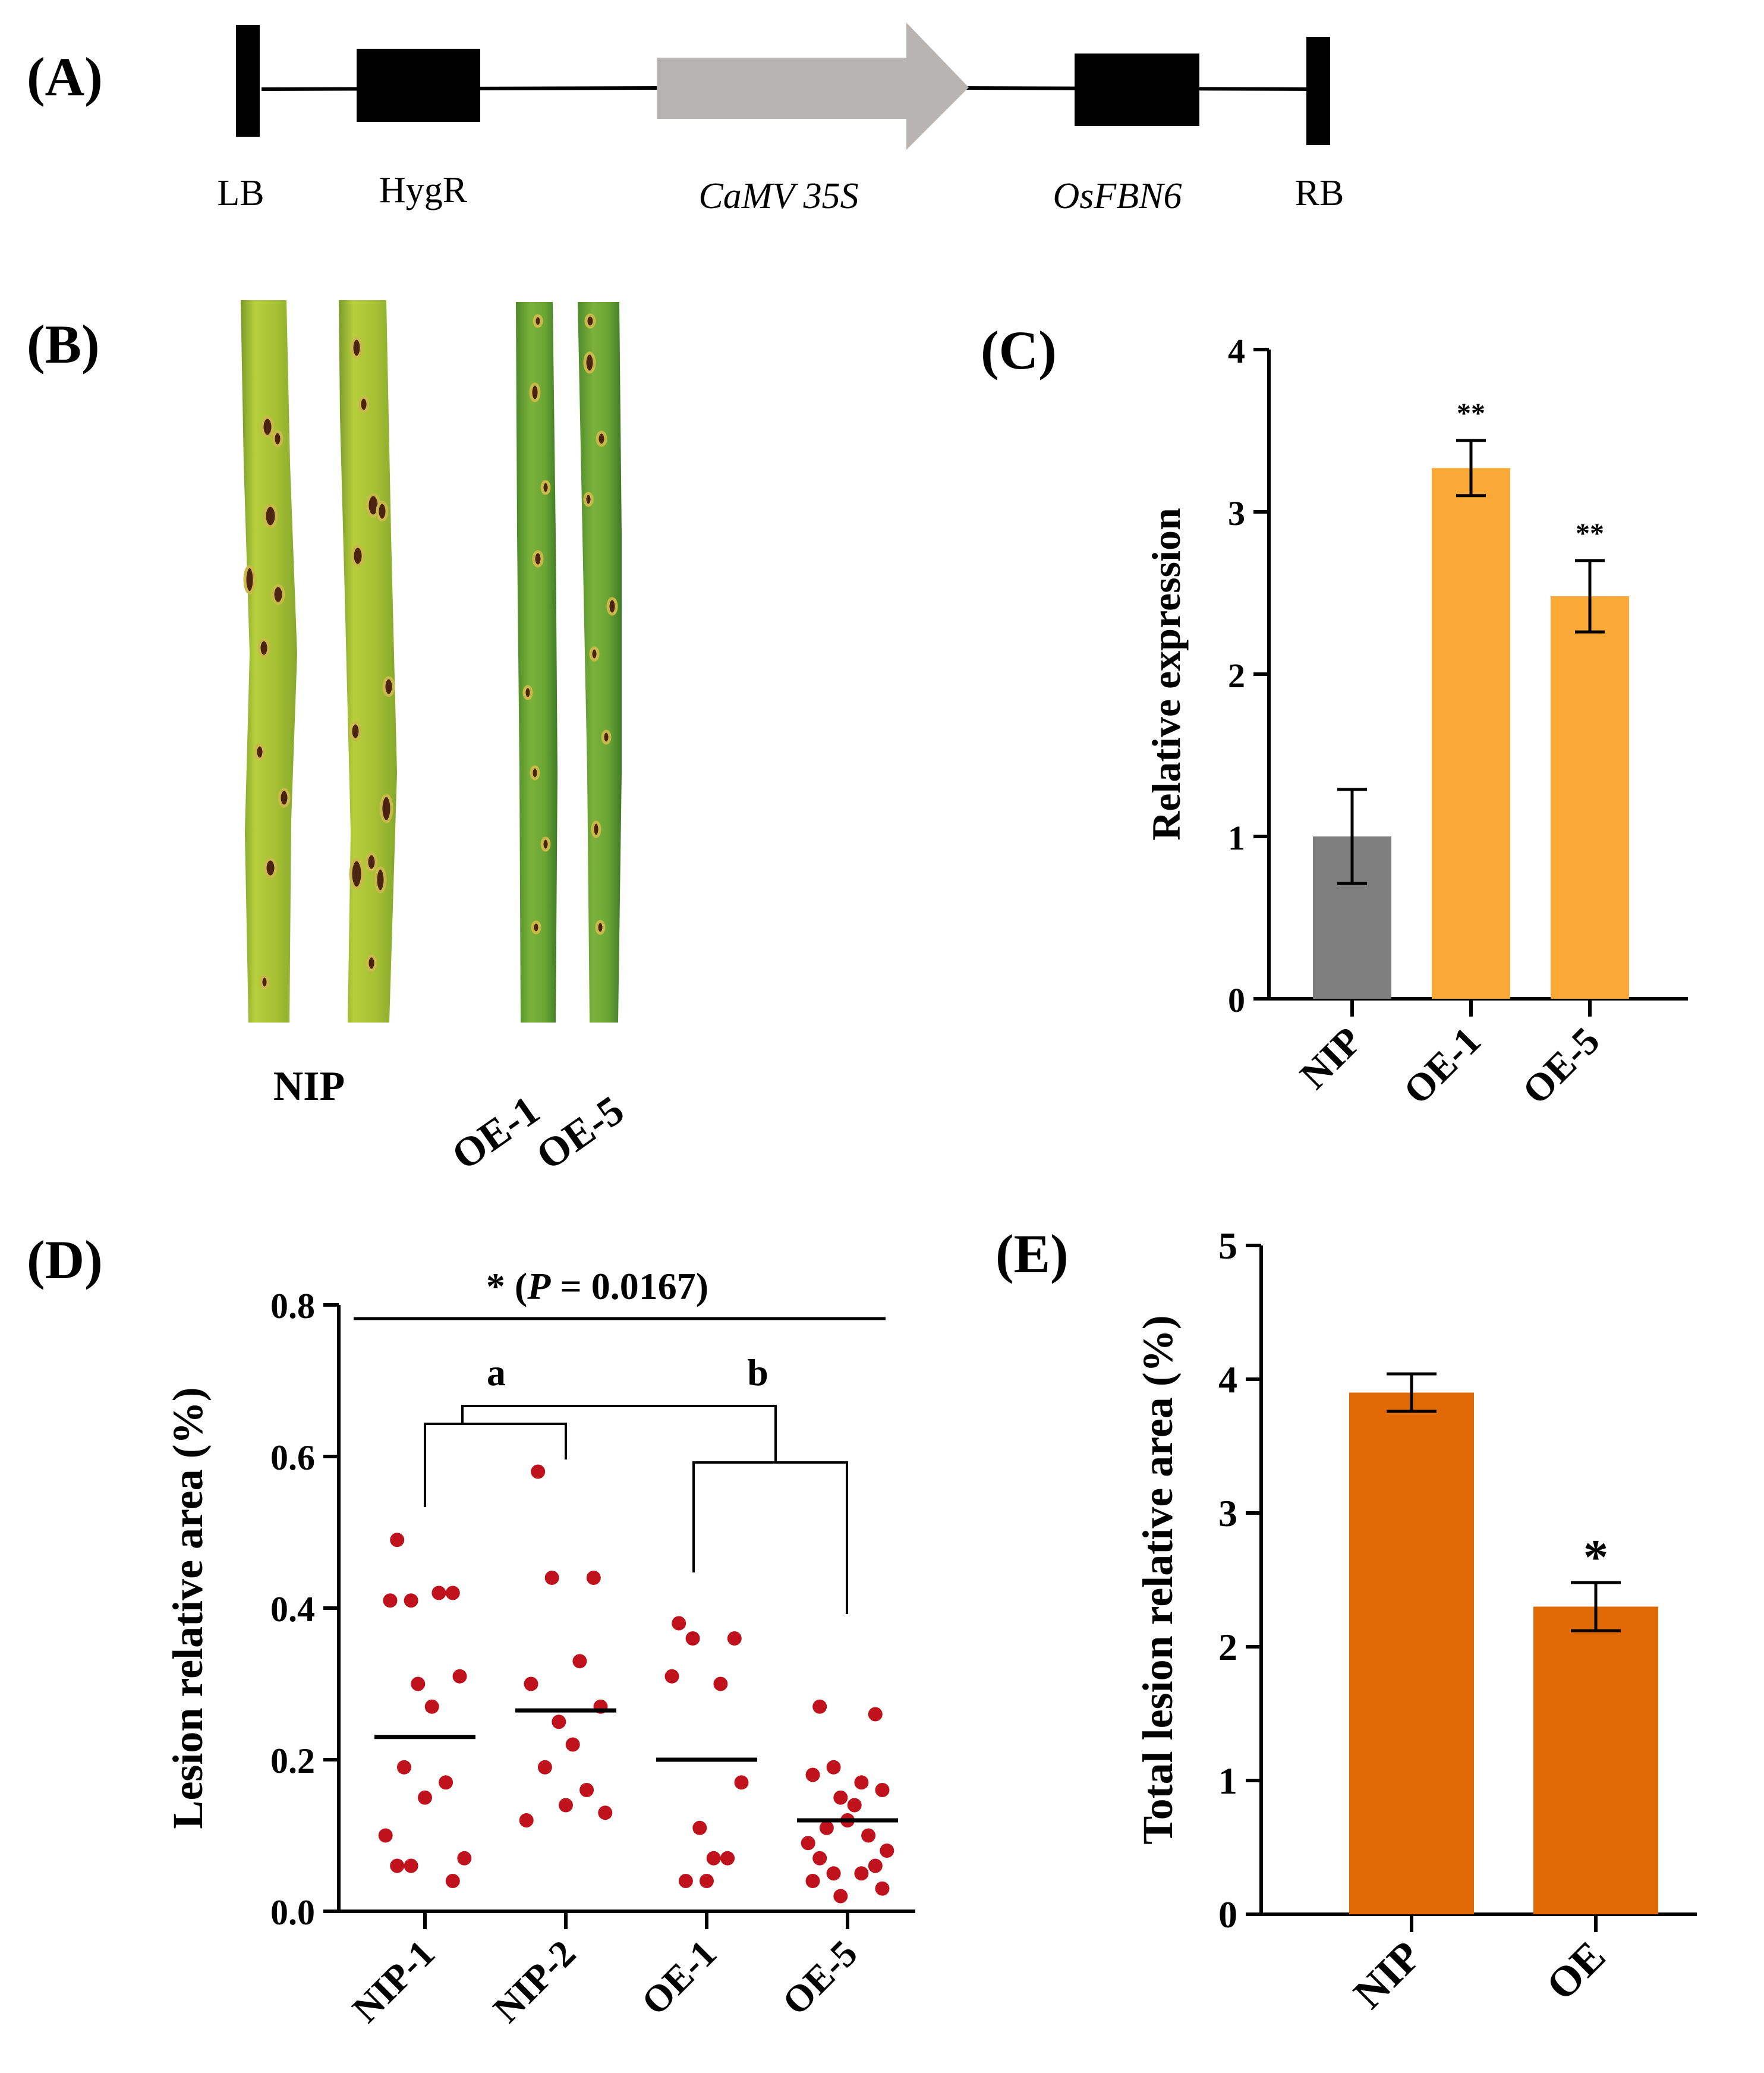  I want to click on c-y-tick-label: 2, so click(1236, 675).